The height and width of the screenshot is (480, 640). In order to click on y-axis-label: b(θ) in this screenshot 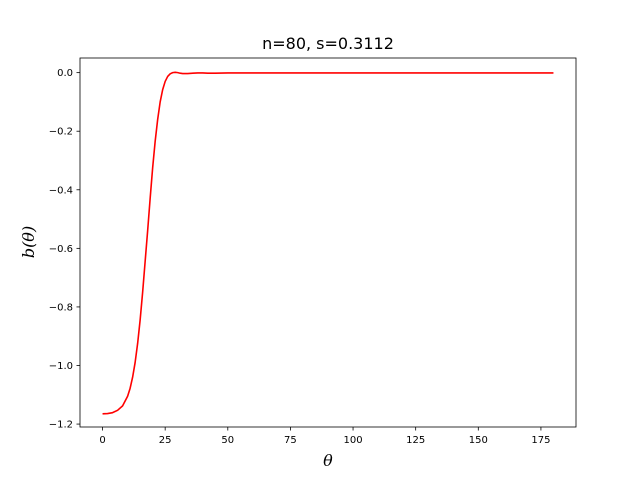, I will do `click(28, 242)`.